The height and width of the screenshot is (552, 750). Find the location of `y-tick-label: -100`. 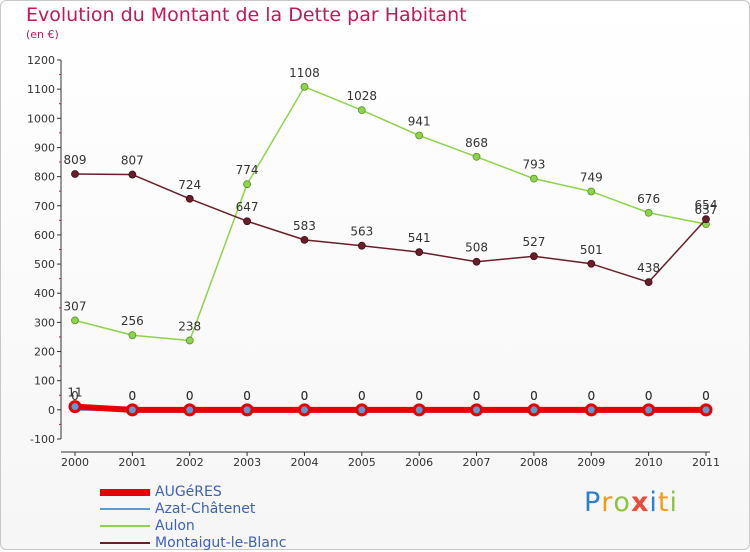

y-tick-label: -100 is located at coordinates (42, 439).